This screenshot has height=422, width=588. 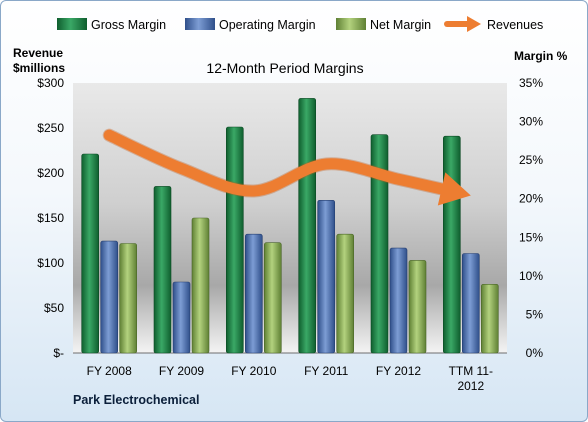 I want to click on category-label: 2012, so click(x=470, y=386).